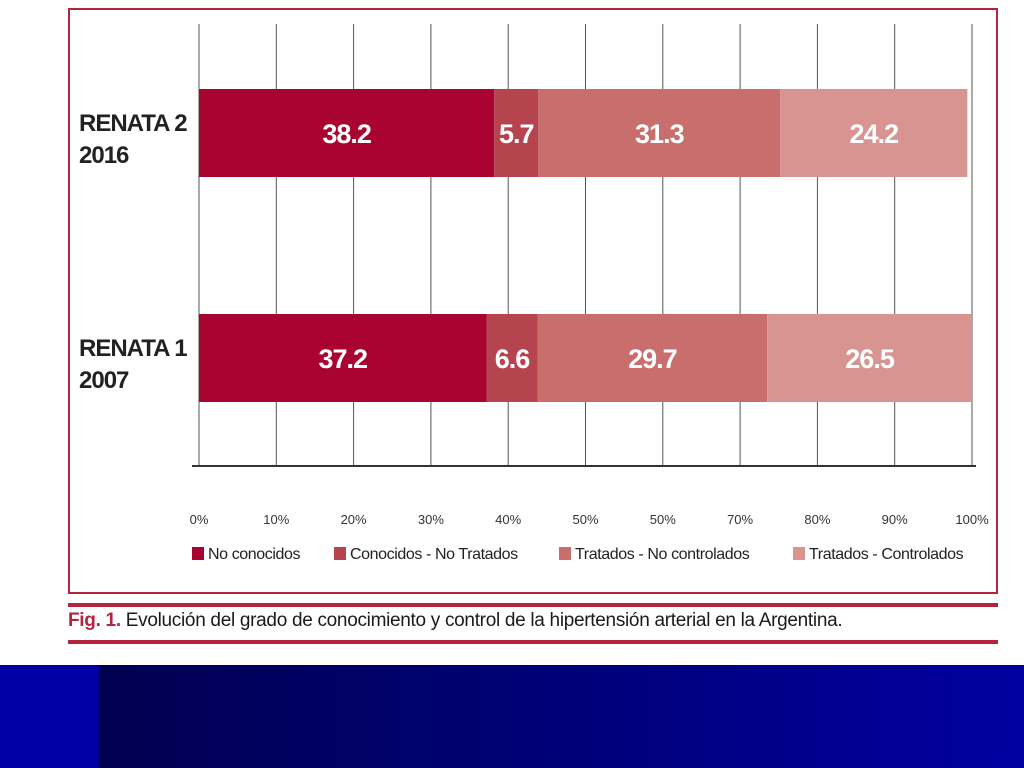  What do you see at coordinates (133, 123) in the screenshot?
I see `category-label: RENATA 2` at bounding box center [133, 123].